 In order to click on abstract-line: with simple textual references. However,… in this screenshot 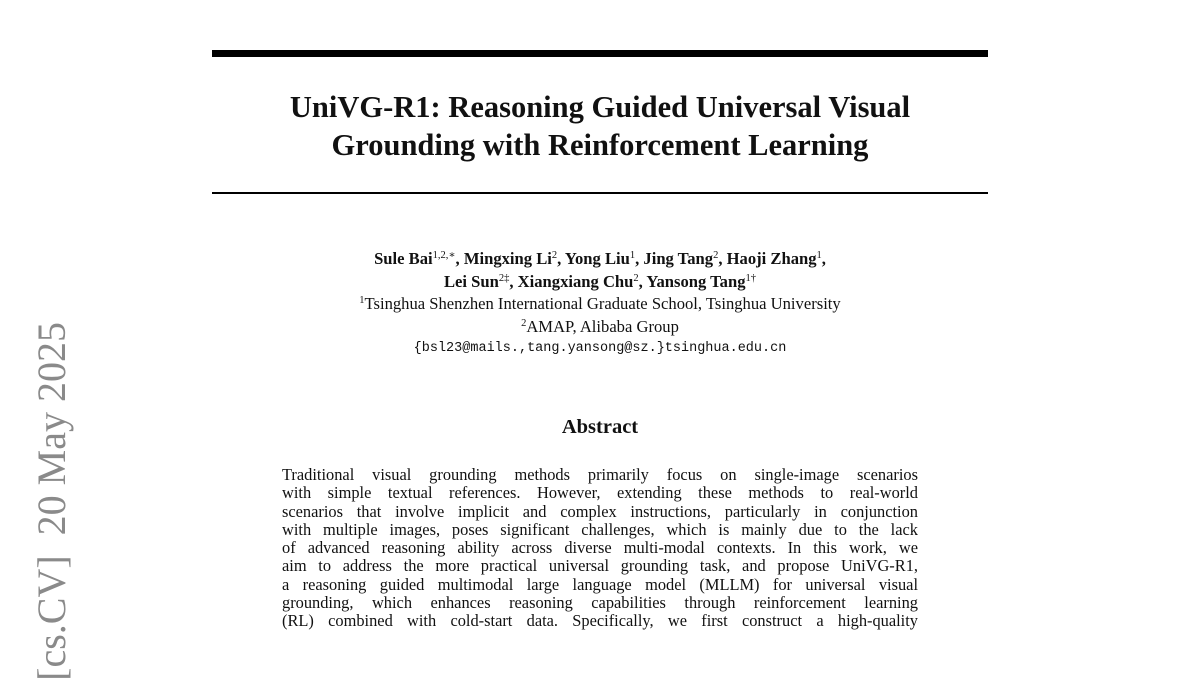, I will do `click(600, 493)`.